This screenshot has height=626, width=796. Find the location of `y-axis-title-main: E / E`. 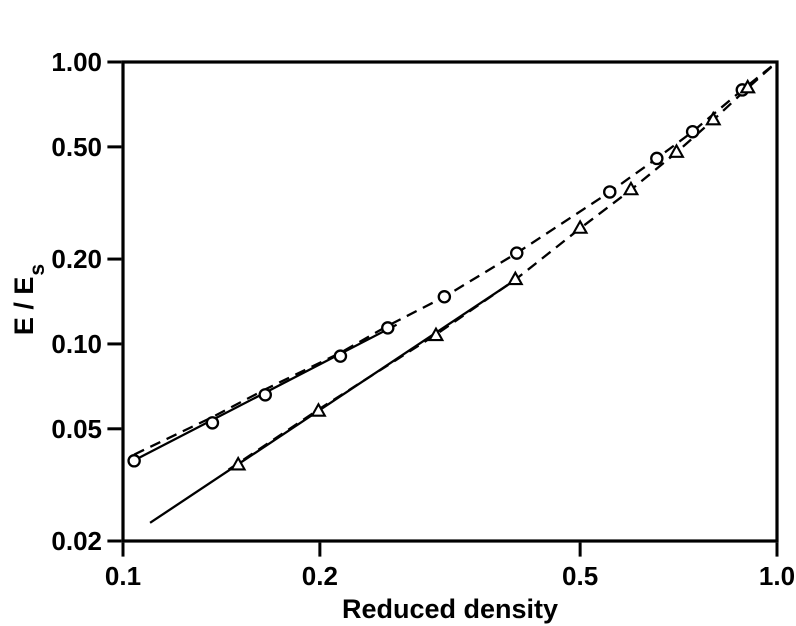

y-axis-title-main: E / E is located at coordinates (23, 306).